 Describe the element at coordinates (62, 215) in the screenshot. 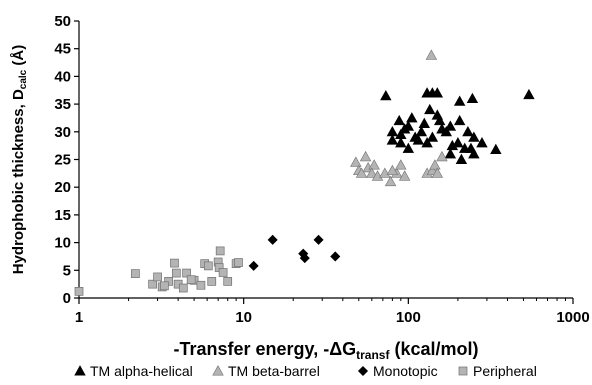

I see `y-tick-label: 15` at that location.